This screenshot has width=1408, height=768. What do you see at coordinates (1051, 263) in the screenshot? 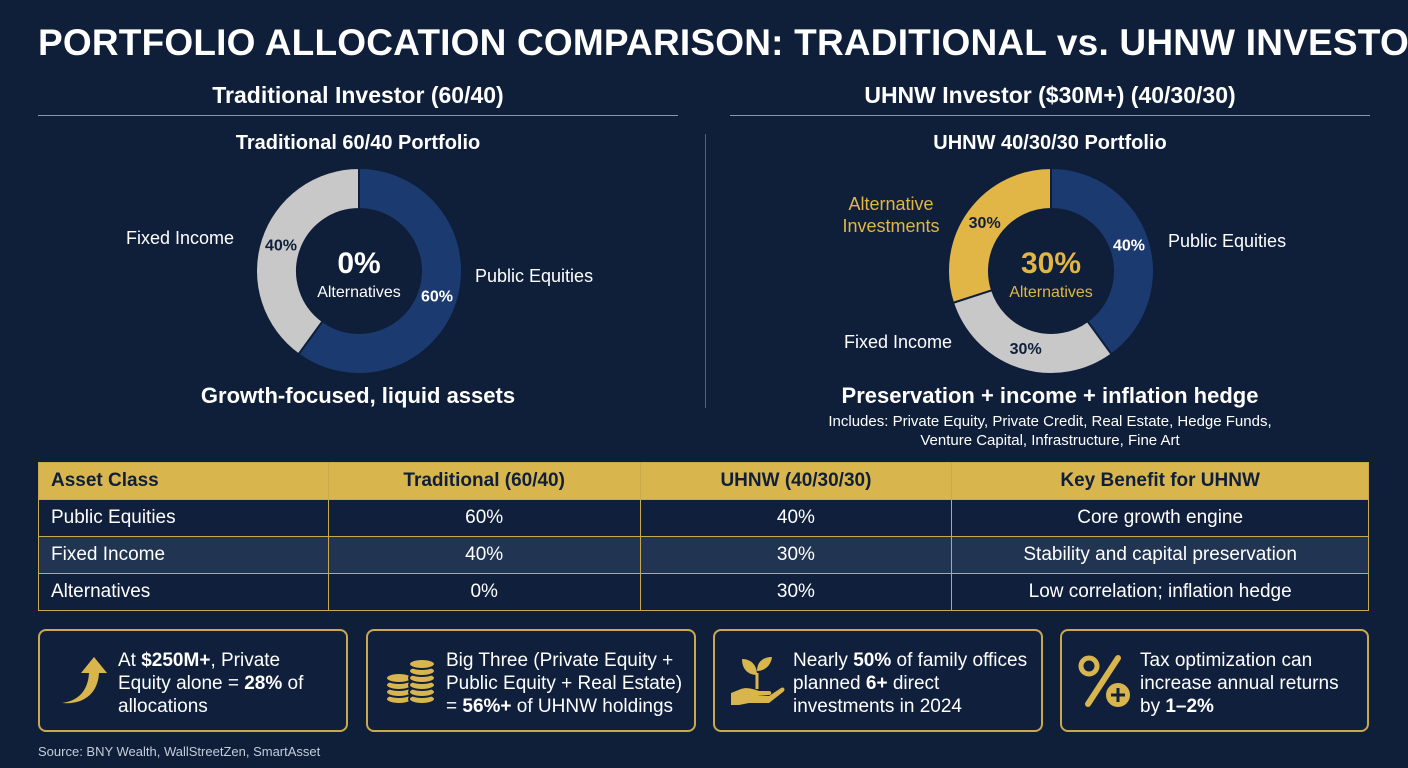
I see `donut-center-value: 30%` at bounding box center [1051, 263].